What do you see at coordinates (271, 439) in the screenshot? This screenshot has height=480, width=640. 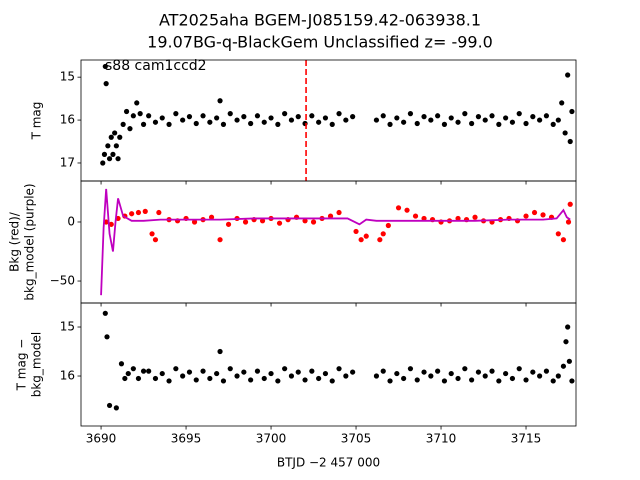 I see `x-tick-label: 3700` at bounding box center [271, 439].